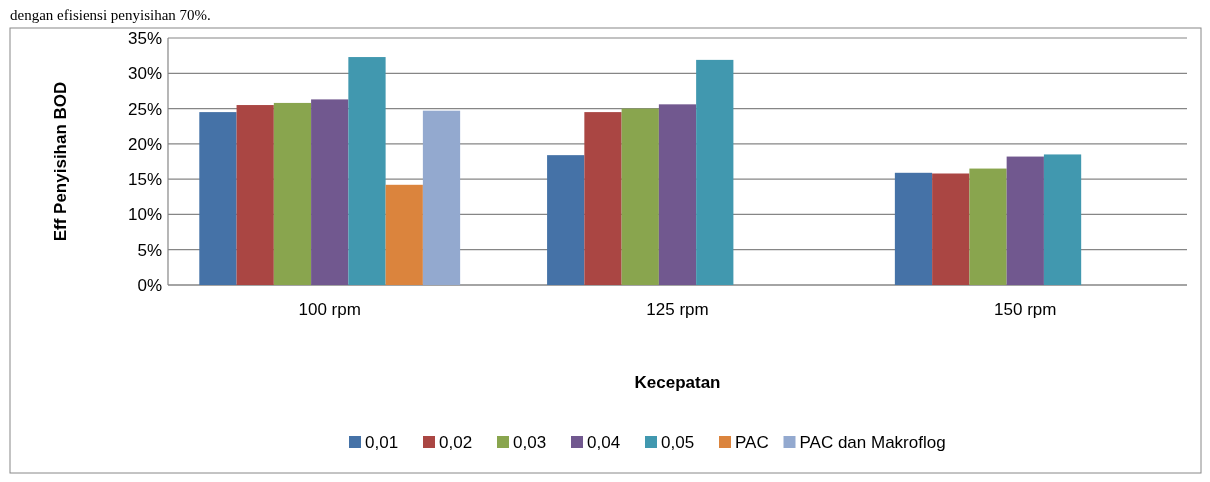 This screenshot has width=1210, height=482. I want to click on y-tick-label: 30%, so click(144, 74).